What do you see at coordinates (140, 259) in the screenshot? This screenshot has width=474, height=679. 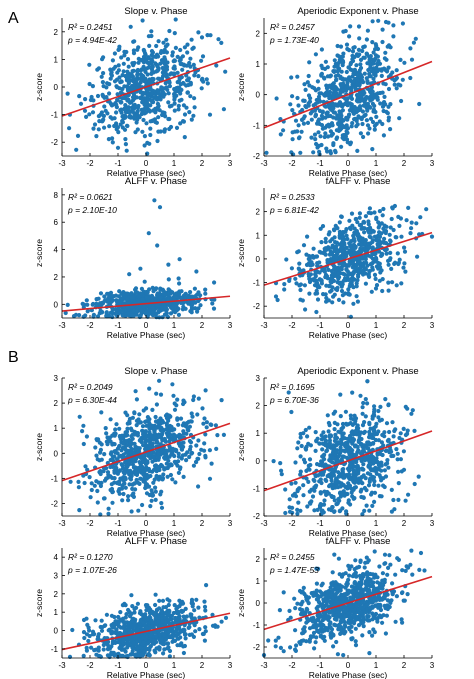 I see `scatter-points` at bounding box center [140, 259].